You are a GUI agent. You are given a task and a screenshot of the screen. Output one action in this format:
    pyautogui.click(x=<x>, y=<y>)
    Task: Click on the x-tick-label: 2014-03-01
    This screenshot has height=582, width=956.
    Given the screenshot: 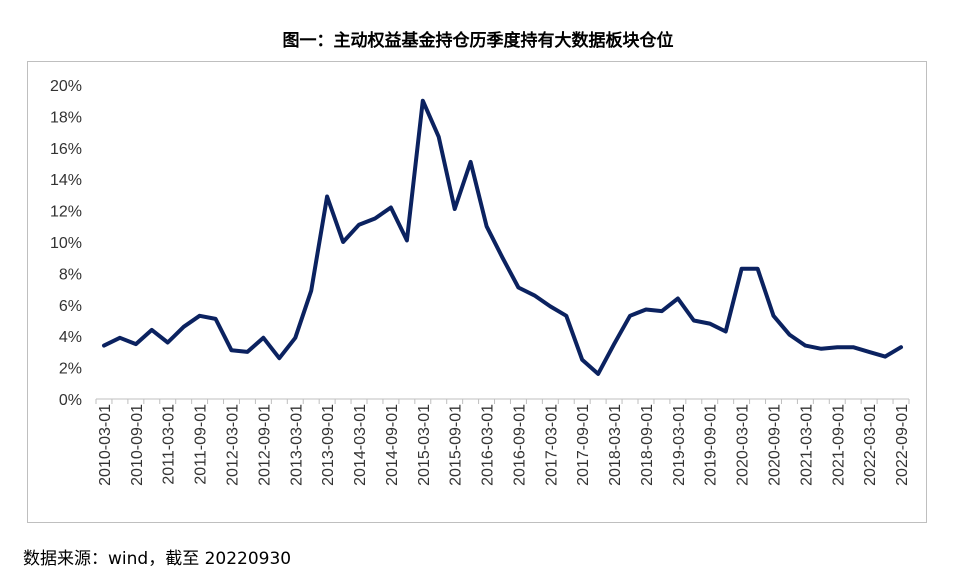 What is the action you would take?
    pyautogui.click(x=360, y=445)
    